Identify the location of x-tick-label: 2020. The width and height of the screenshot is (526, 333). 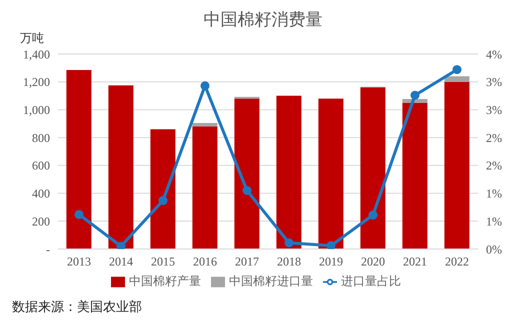
(373, 261).